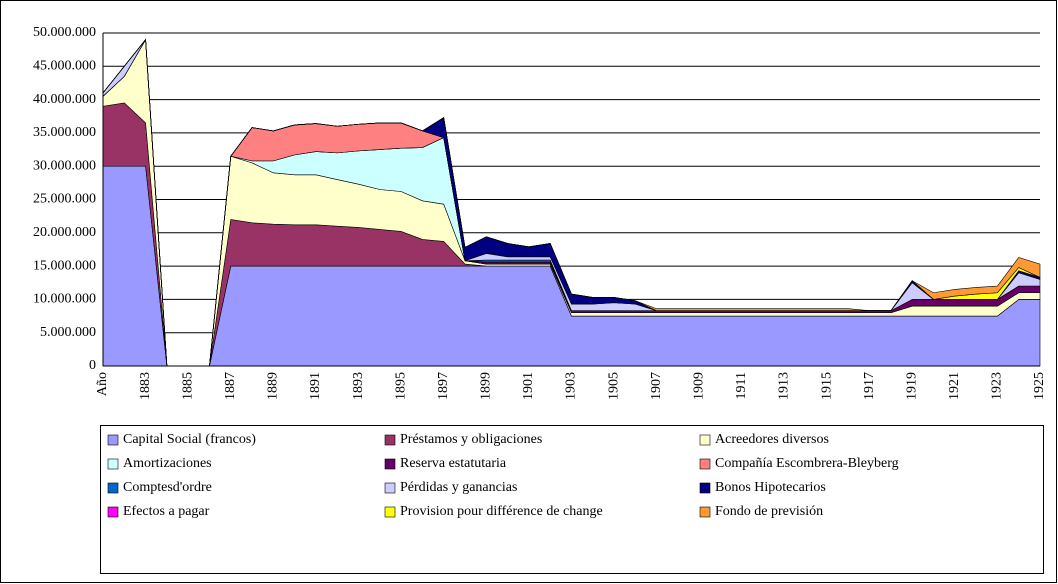 This screenshot has height=584, width=1058. What do you see at coordinates (613, 386) in the screenshot?
I see `x-tick-label: 1905` at bounding box center [613, 386].